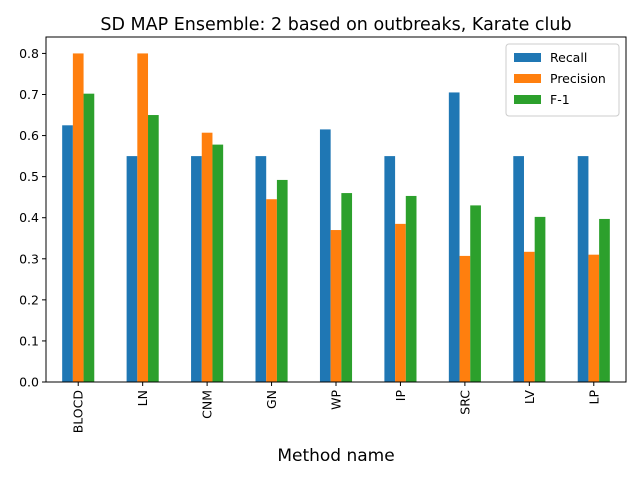 The image size is (640, 480). What do you see at coordinates (518, 269) in the screenshot?
I see `bar-recall-lv` at bounding box center [518, 269].